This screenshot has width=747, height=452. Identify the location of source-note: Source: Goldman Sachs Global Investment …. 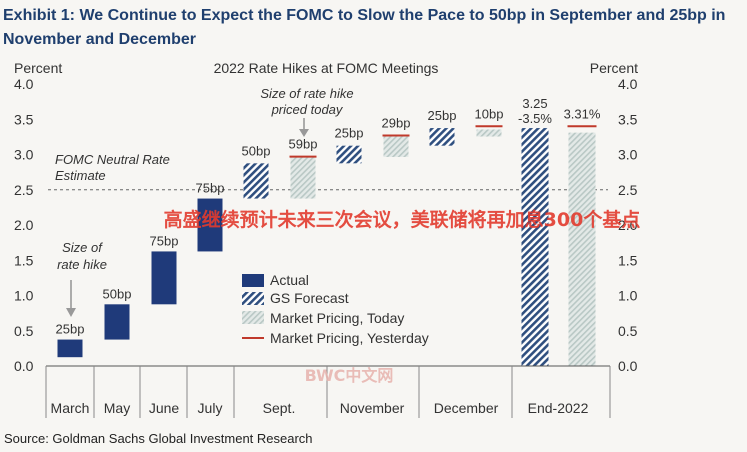
(158, 438).